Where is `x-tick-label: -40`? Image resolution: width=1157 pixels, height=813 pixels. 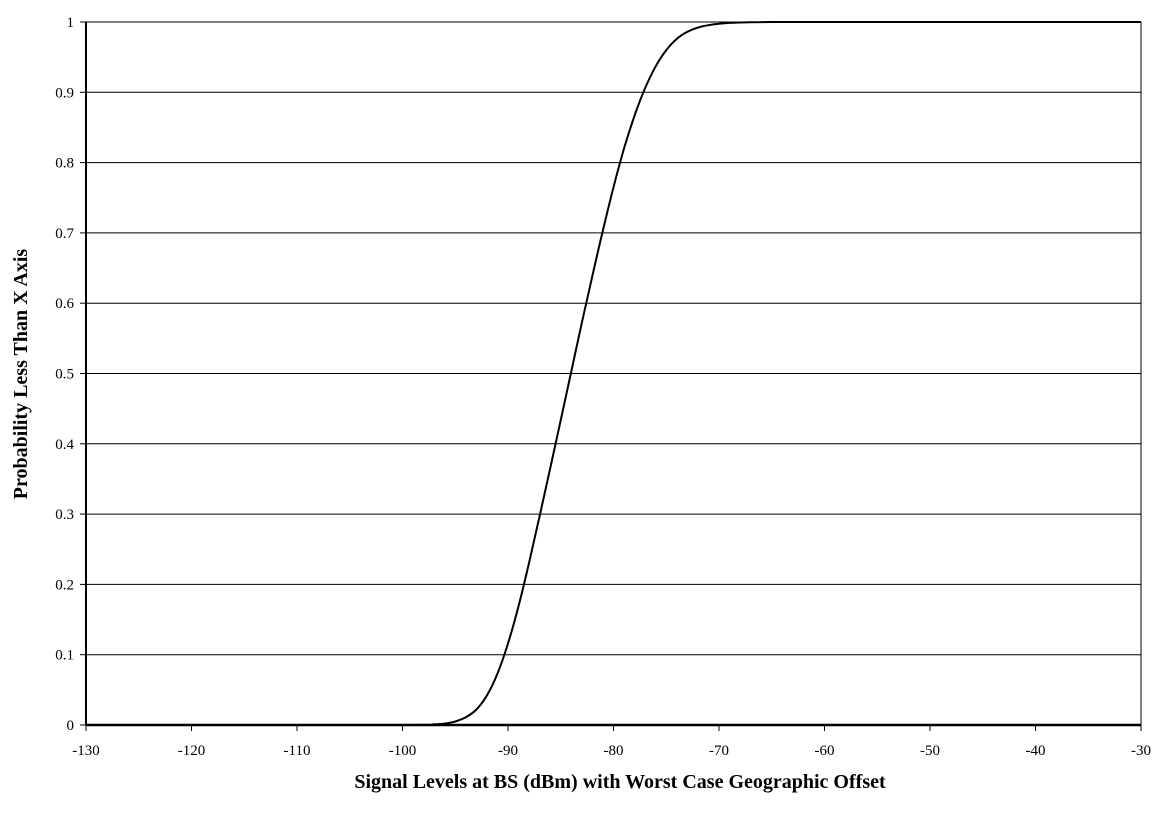 x-tick-label: -40 is located at coordinates (1036, 751).